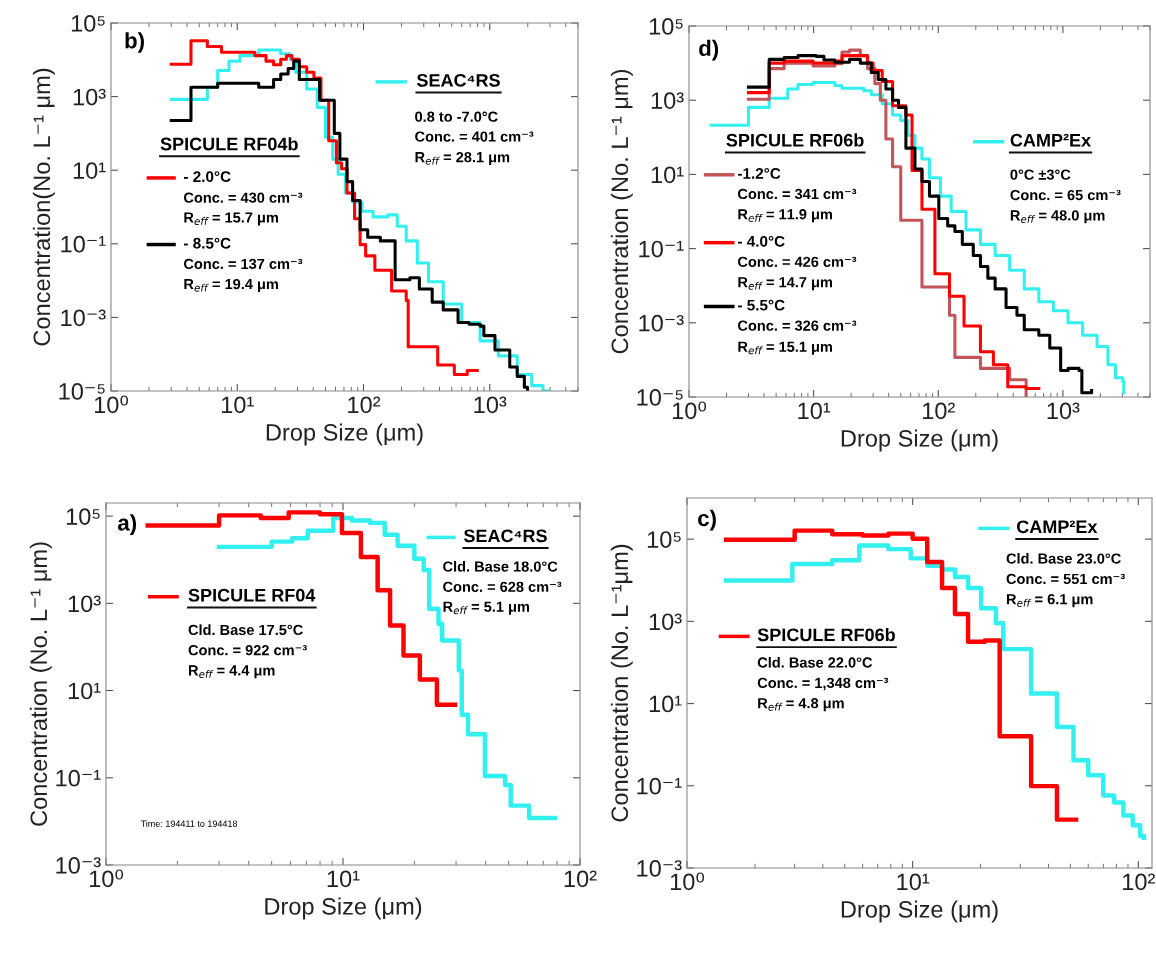 This screenshot has height=953, width=1156. I want to click on legend-label: SPICULE RF06b, so click(826, 634).